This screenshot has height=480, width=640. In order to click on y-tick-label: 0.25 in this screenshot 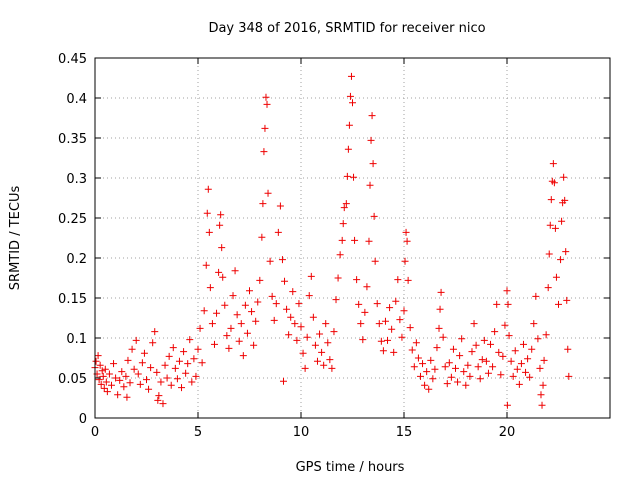, I will do `click(72, 219)`.